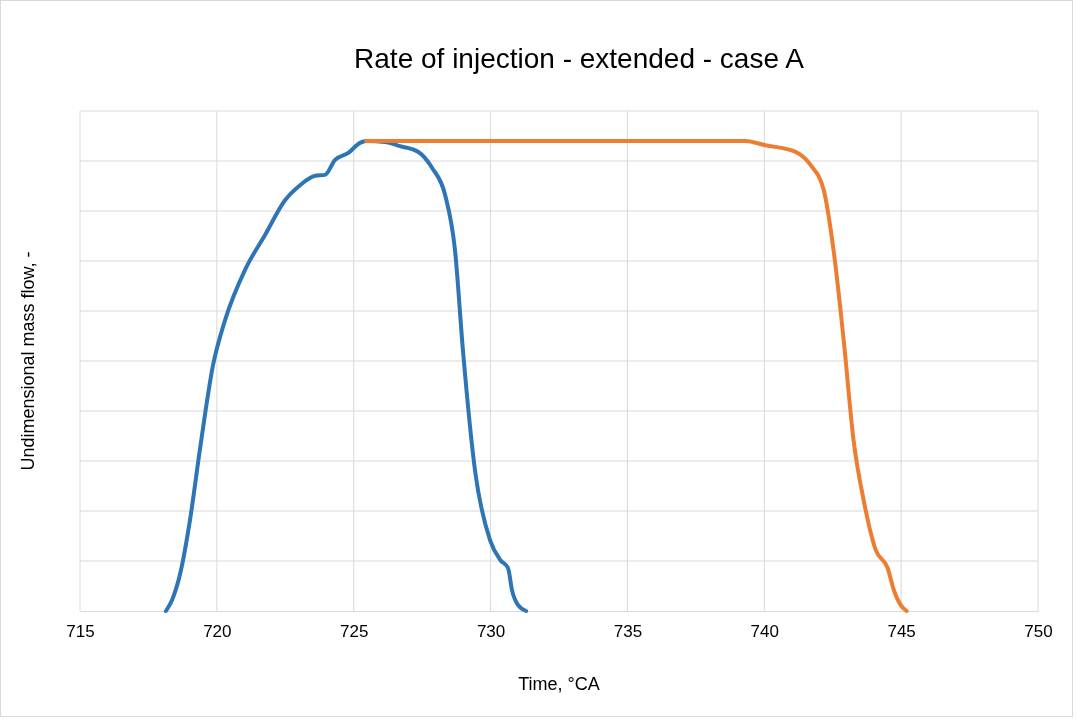 The width and height of the screenshot is (1076, 720). Describe the element at coordinates (579, 58) in the screenshot. I see `chart-title: Rate of injection - extended - case A` at that location.